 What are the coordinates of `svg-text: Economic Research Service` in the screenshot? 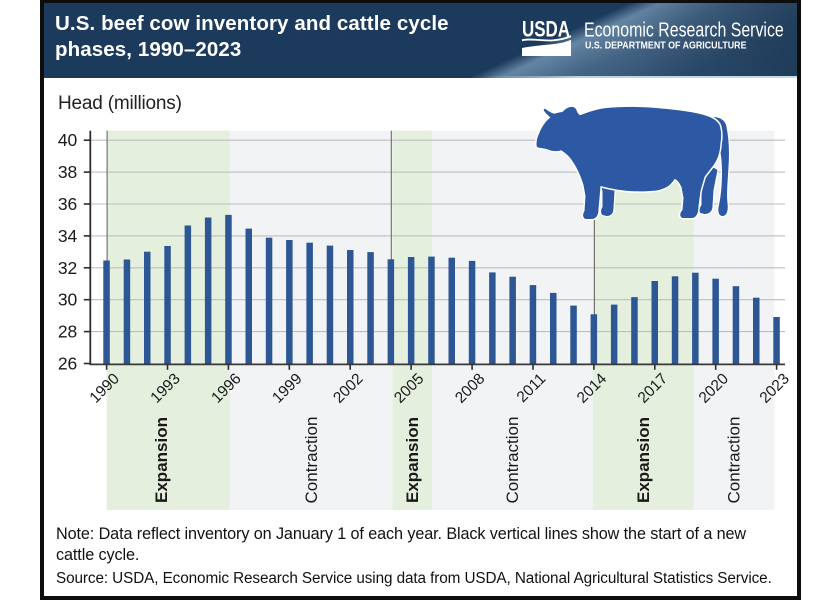 It's located at (684, 29).